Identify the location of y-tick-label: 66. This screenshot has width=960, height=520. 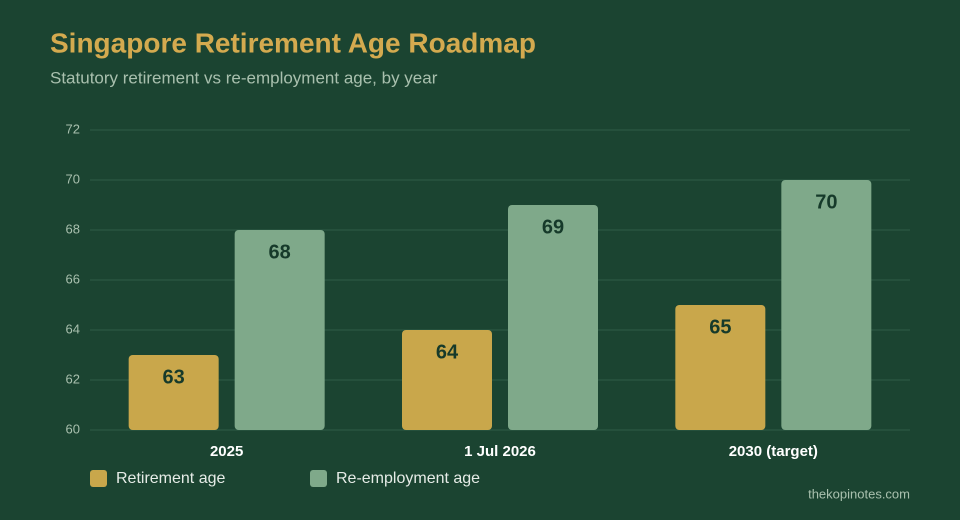
(73, 278).